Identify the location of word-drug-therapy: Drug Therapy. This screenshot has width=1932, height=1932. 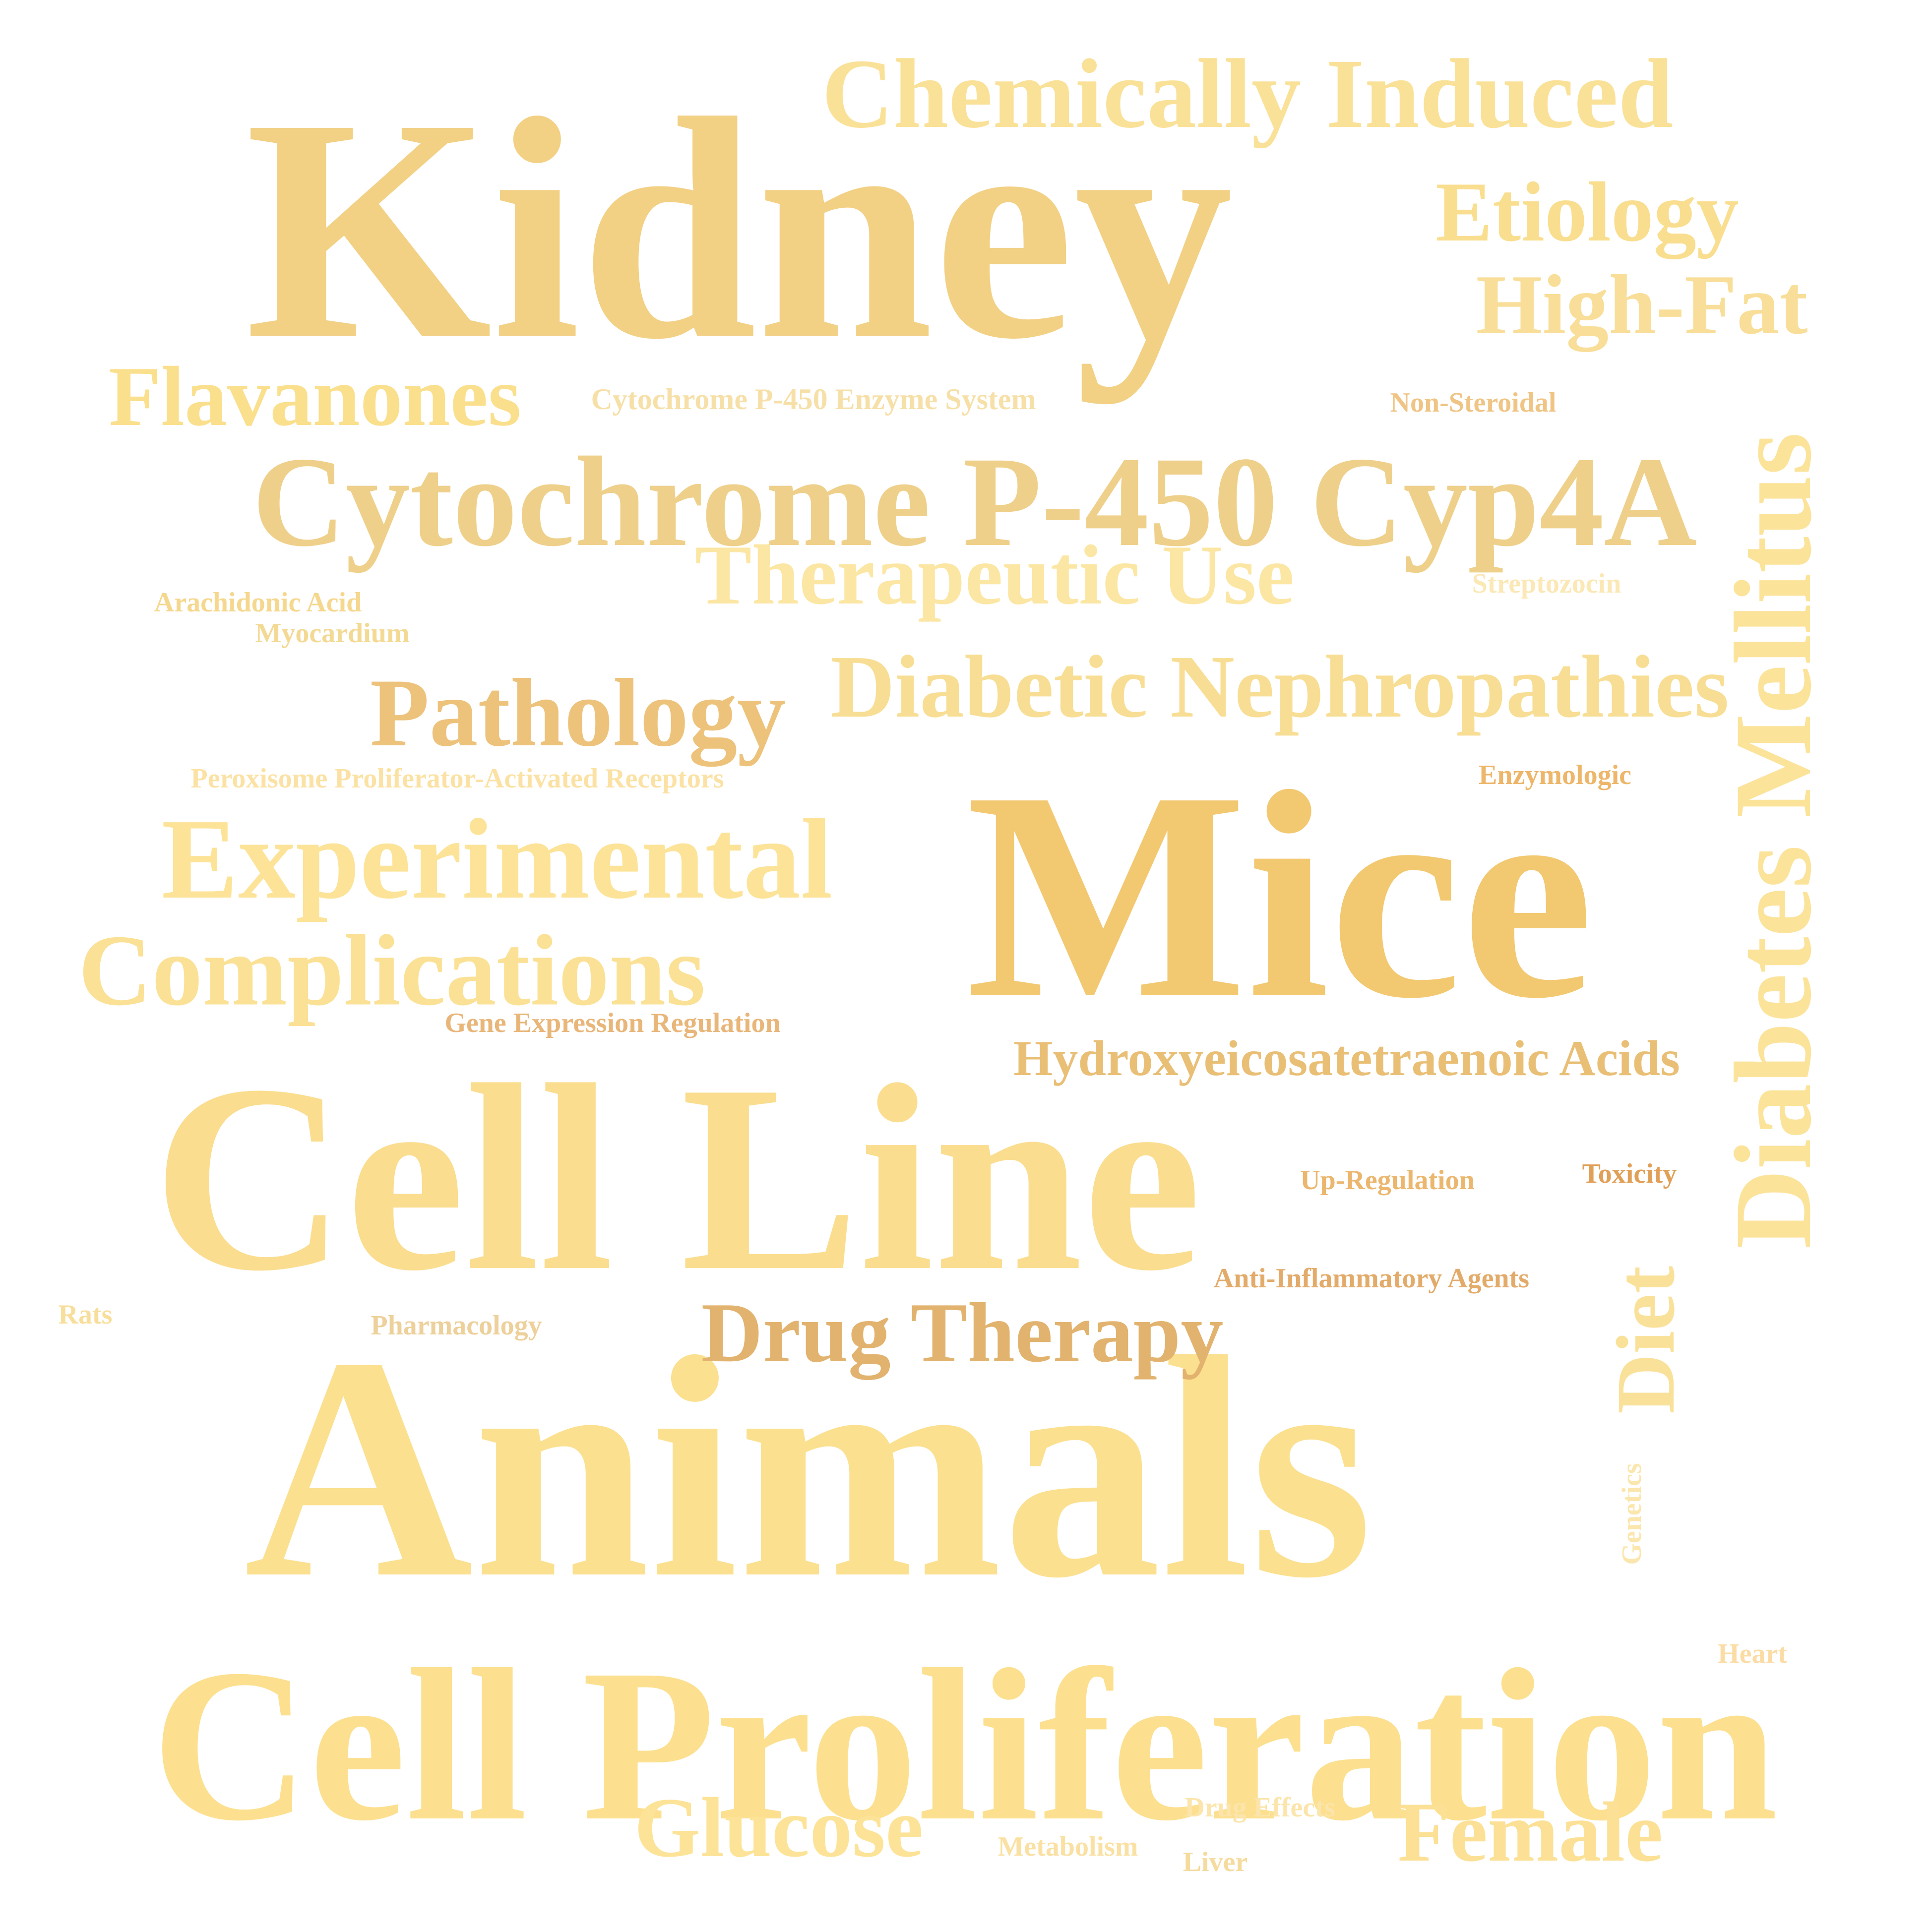
(963, 1333).